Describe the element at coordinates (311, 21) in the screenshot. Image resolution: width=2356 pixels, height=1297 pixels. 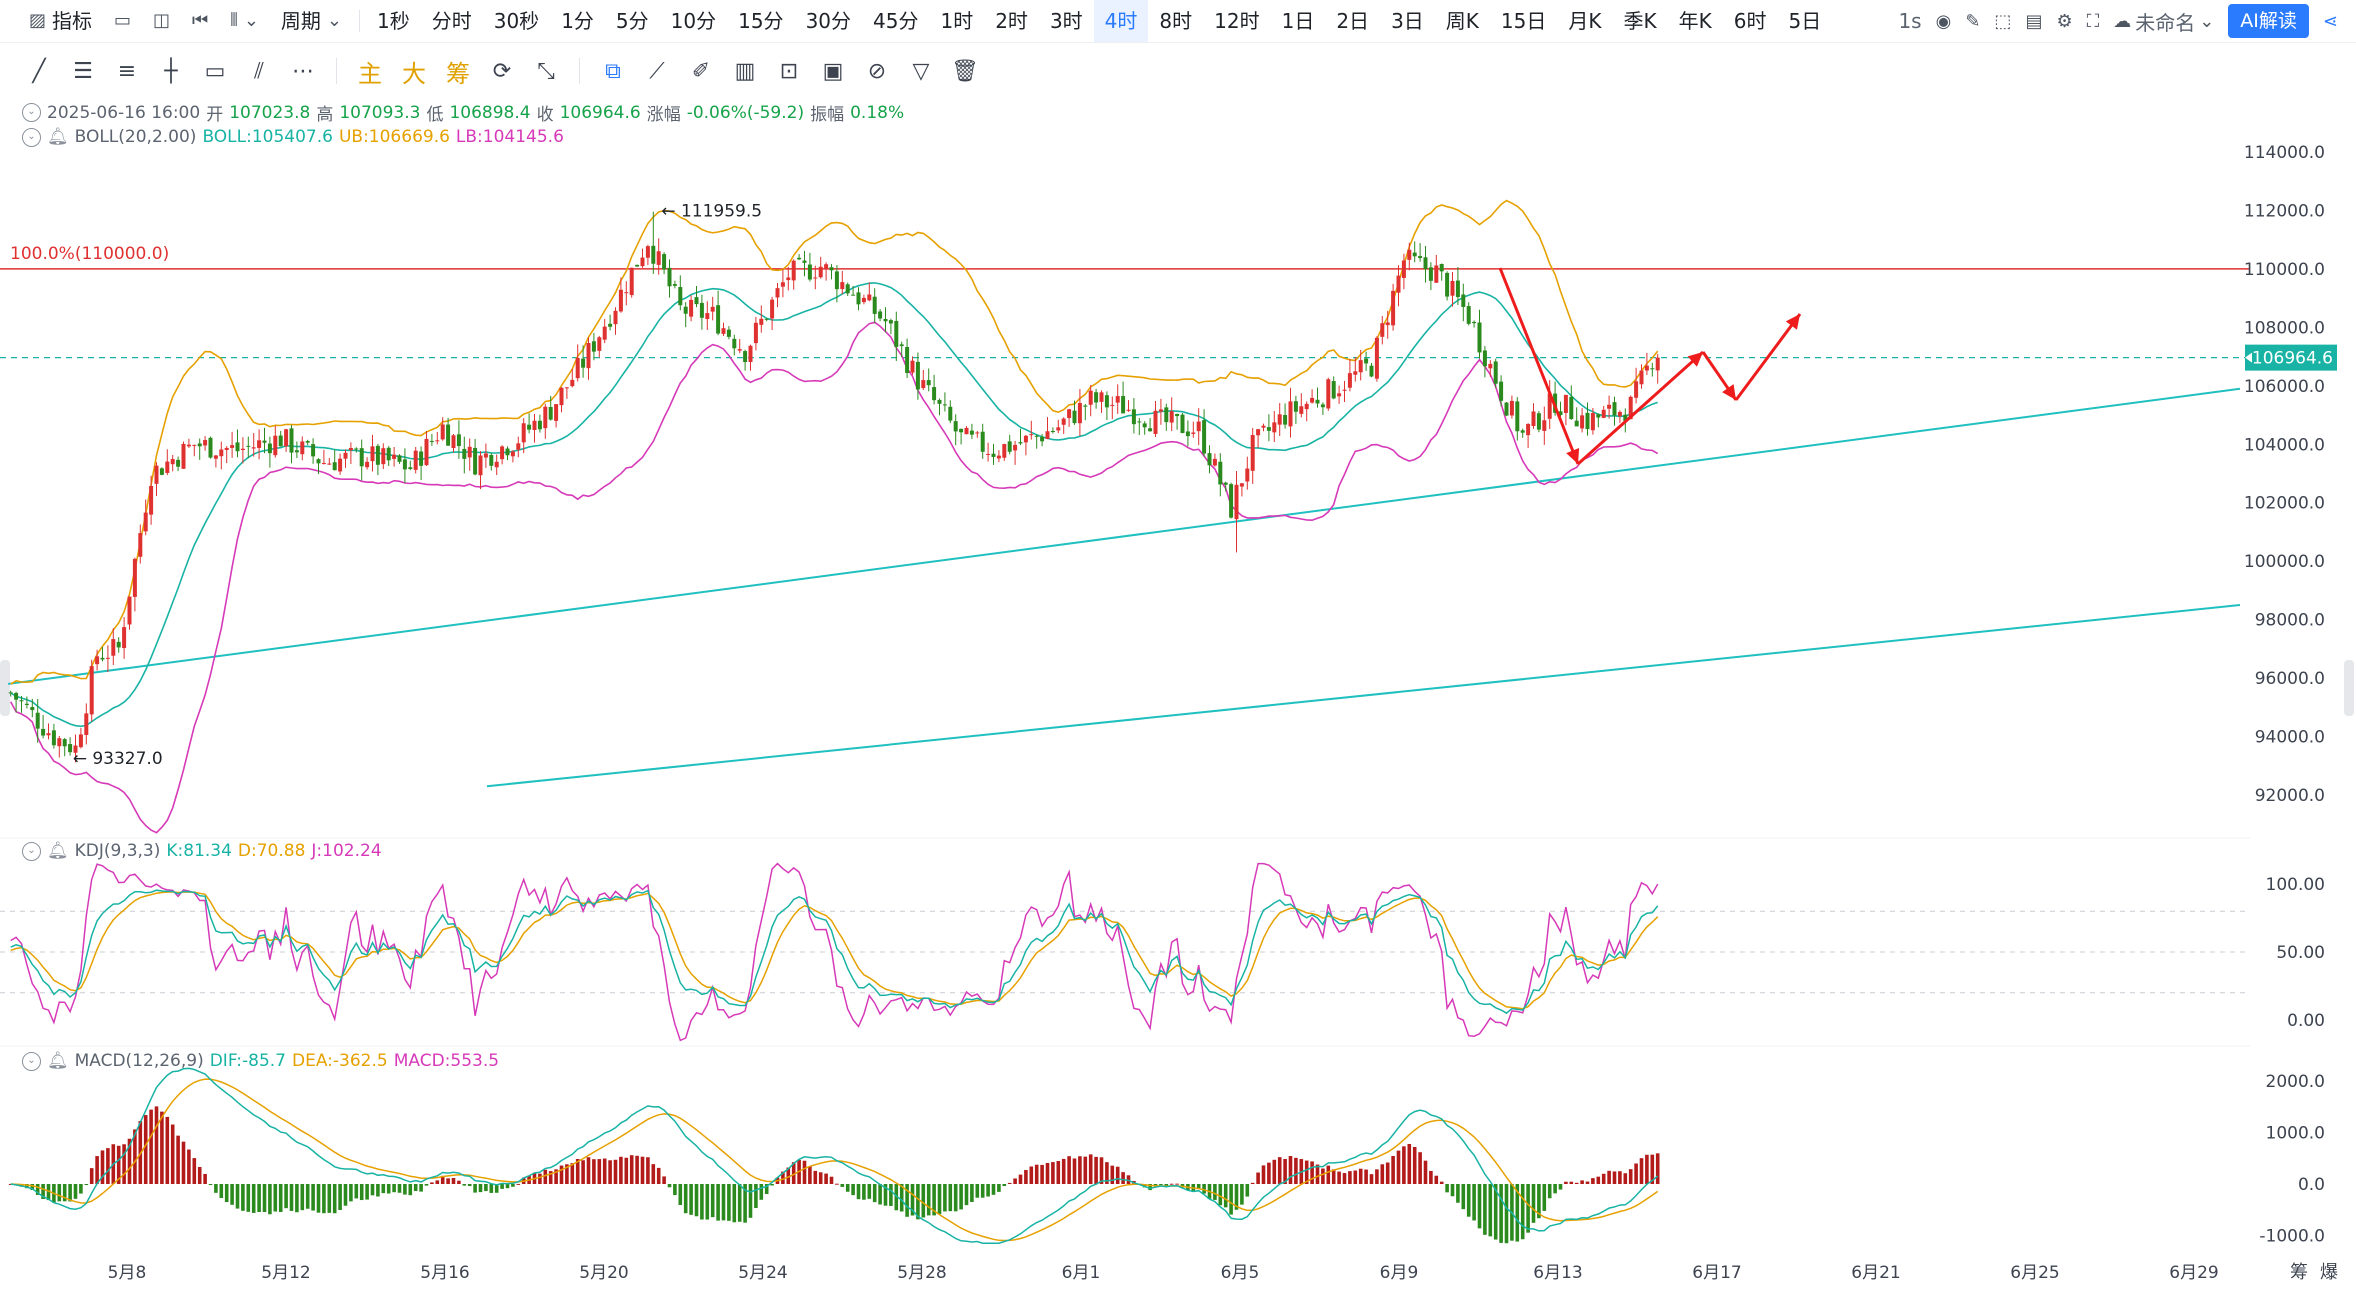
I see `period-dropdown: 周期 ⌄` at that location.